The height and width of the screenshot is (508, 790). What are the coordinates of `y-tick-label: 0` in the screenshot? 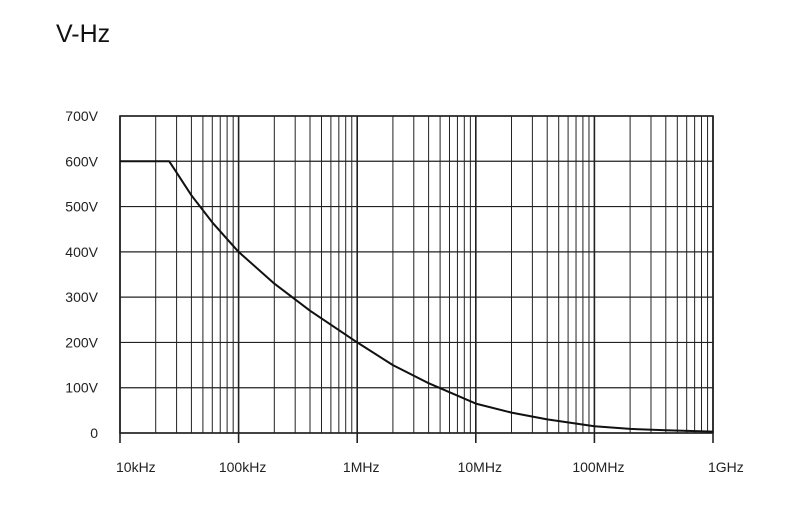 It's located at (94, 433).